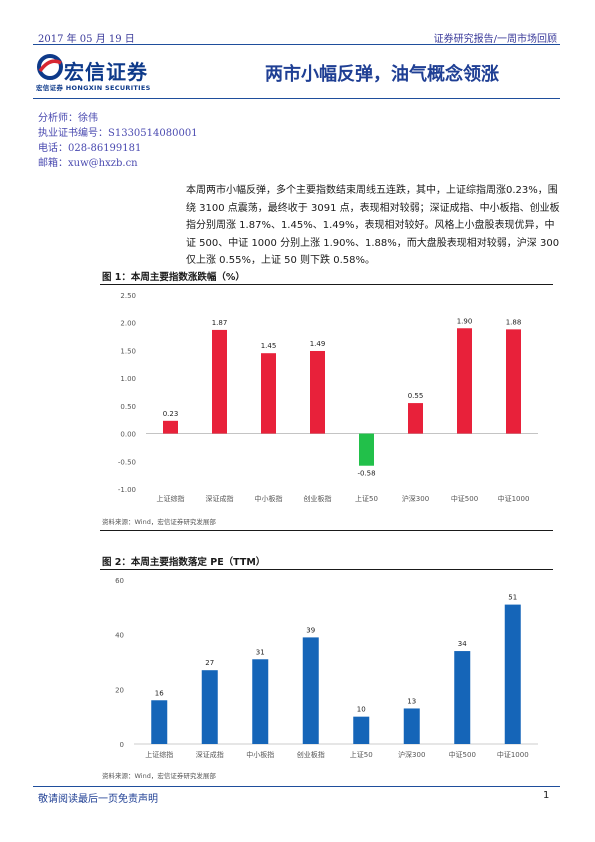  Describe the element at coordinates (86, 39) in the screenshot. I see `report-date: 2017 年 05 月 19 日` at that location.